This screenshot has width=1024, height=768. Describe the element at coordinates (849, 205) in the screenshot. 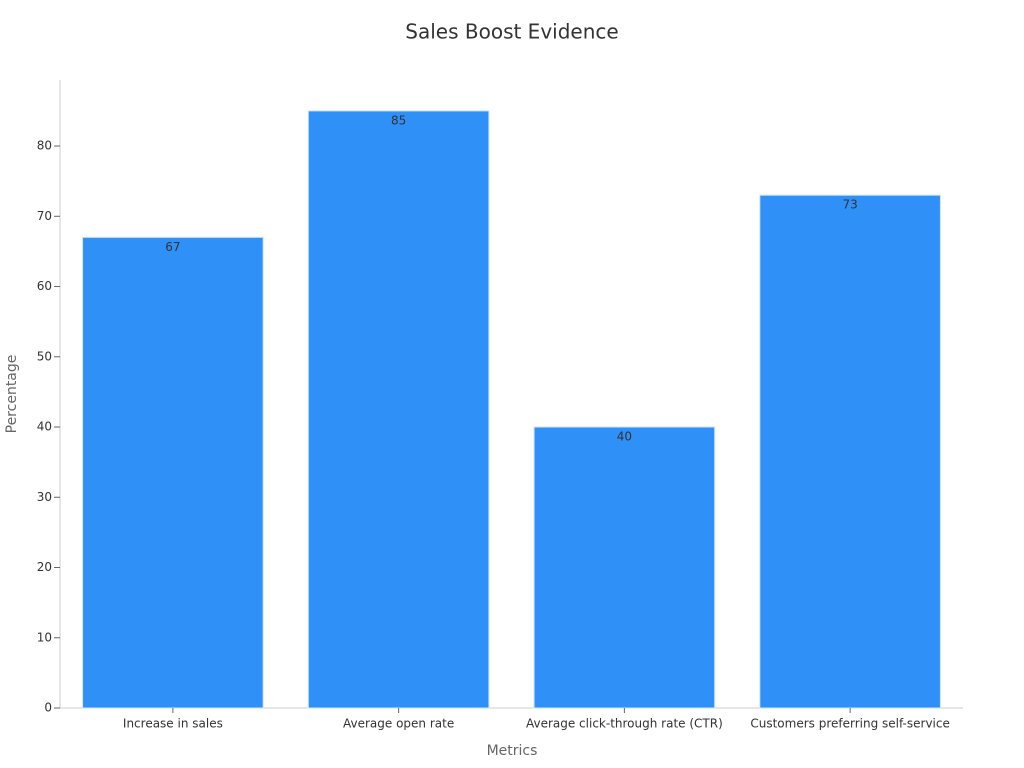

I see `data-label: 73` at that location.